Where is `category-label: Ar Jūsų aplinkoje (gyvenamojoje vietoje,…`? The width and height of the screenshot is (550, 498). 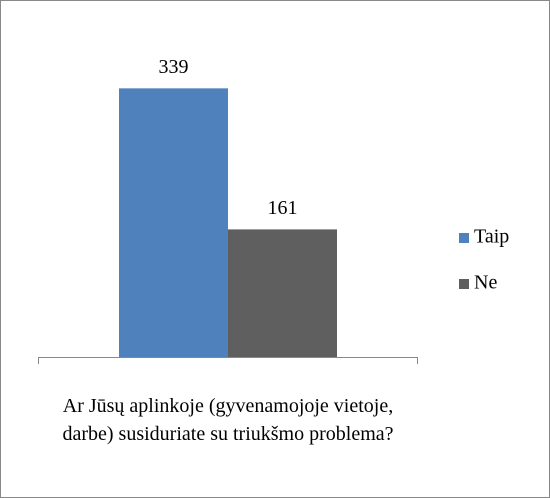
category-label: Ar Jūsų aplinkoje (gyvenamojoje vietoje,… is located at coordinates (228, 420).